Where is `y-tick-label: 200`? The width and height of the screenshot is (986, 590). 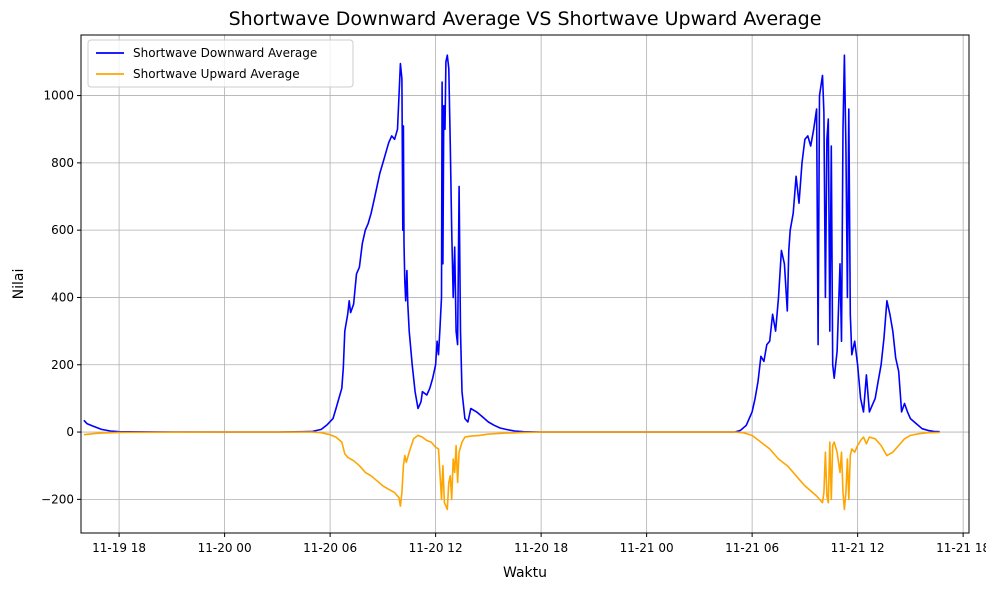
y-tick-label: 200 is located at coordinates (62, 365).